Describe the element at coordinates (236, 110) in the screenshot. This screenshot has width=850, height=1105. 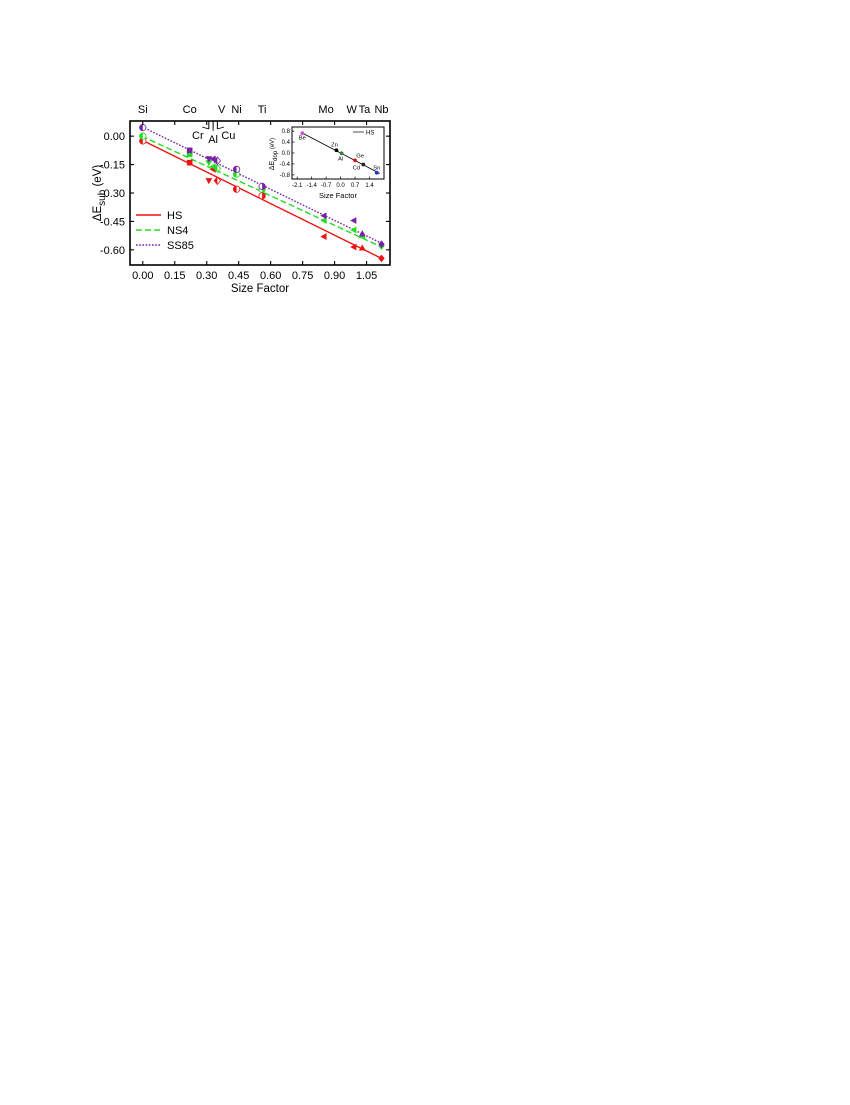
I see `element-label: Ni` at that location.